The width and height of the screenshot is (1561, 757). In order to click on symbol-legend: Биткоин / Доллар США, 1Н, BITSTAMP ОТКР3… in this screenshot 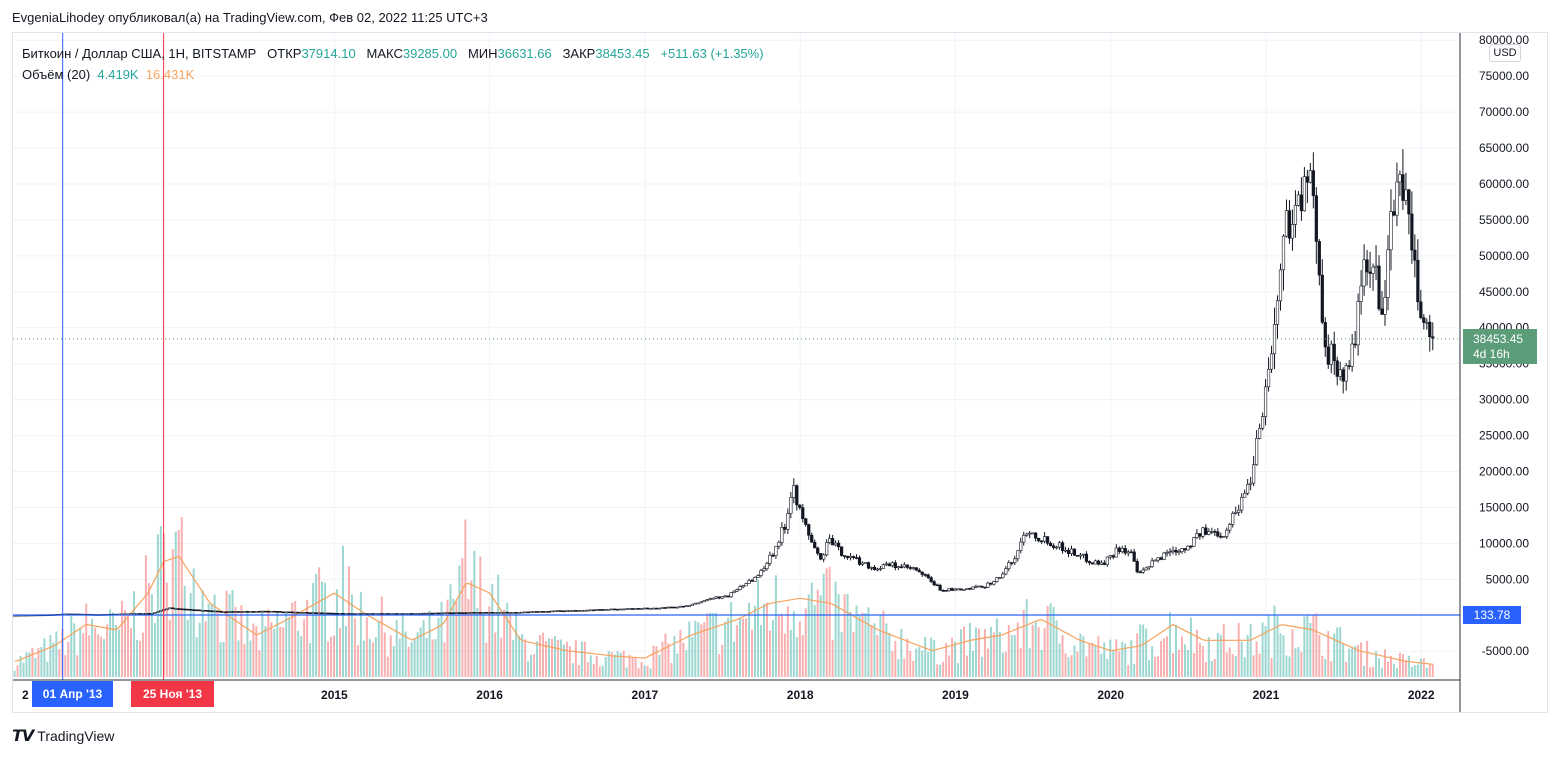, I will do `click(393, 53)`.